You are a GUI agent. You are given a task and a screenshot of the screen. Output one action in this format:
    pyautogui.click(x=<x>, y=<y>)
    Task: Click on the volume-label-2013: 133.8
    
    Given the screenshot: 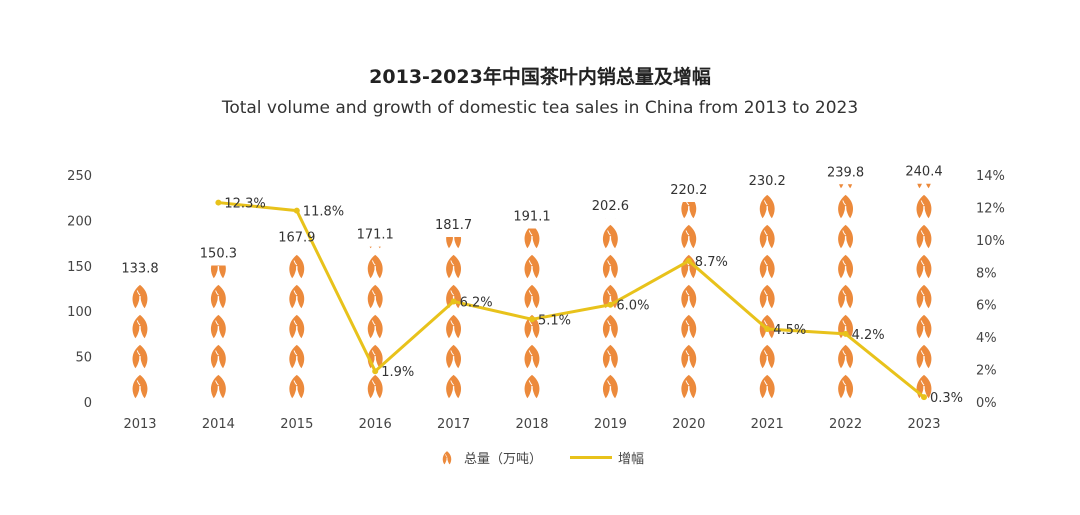 What is the action you would take?
    pyautogui.click(x=139, y=269)
    